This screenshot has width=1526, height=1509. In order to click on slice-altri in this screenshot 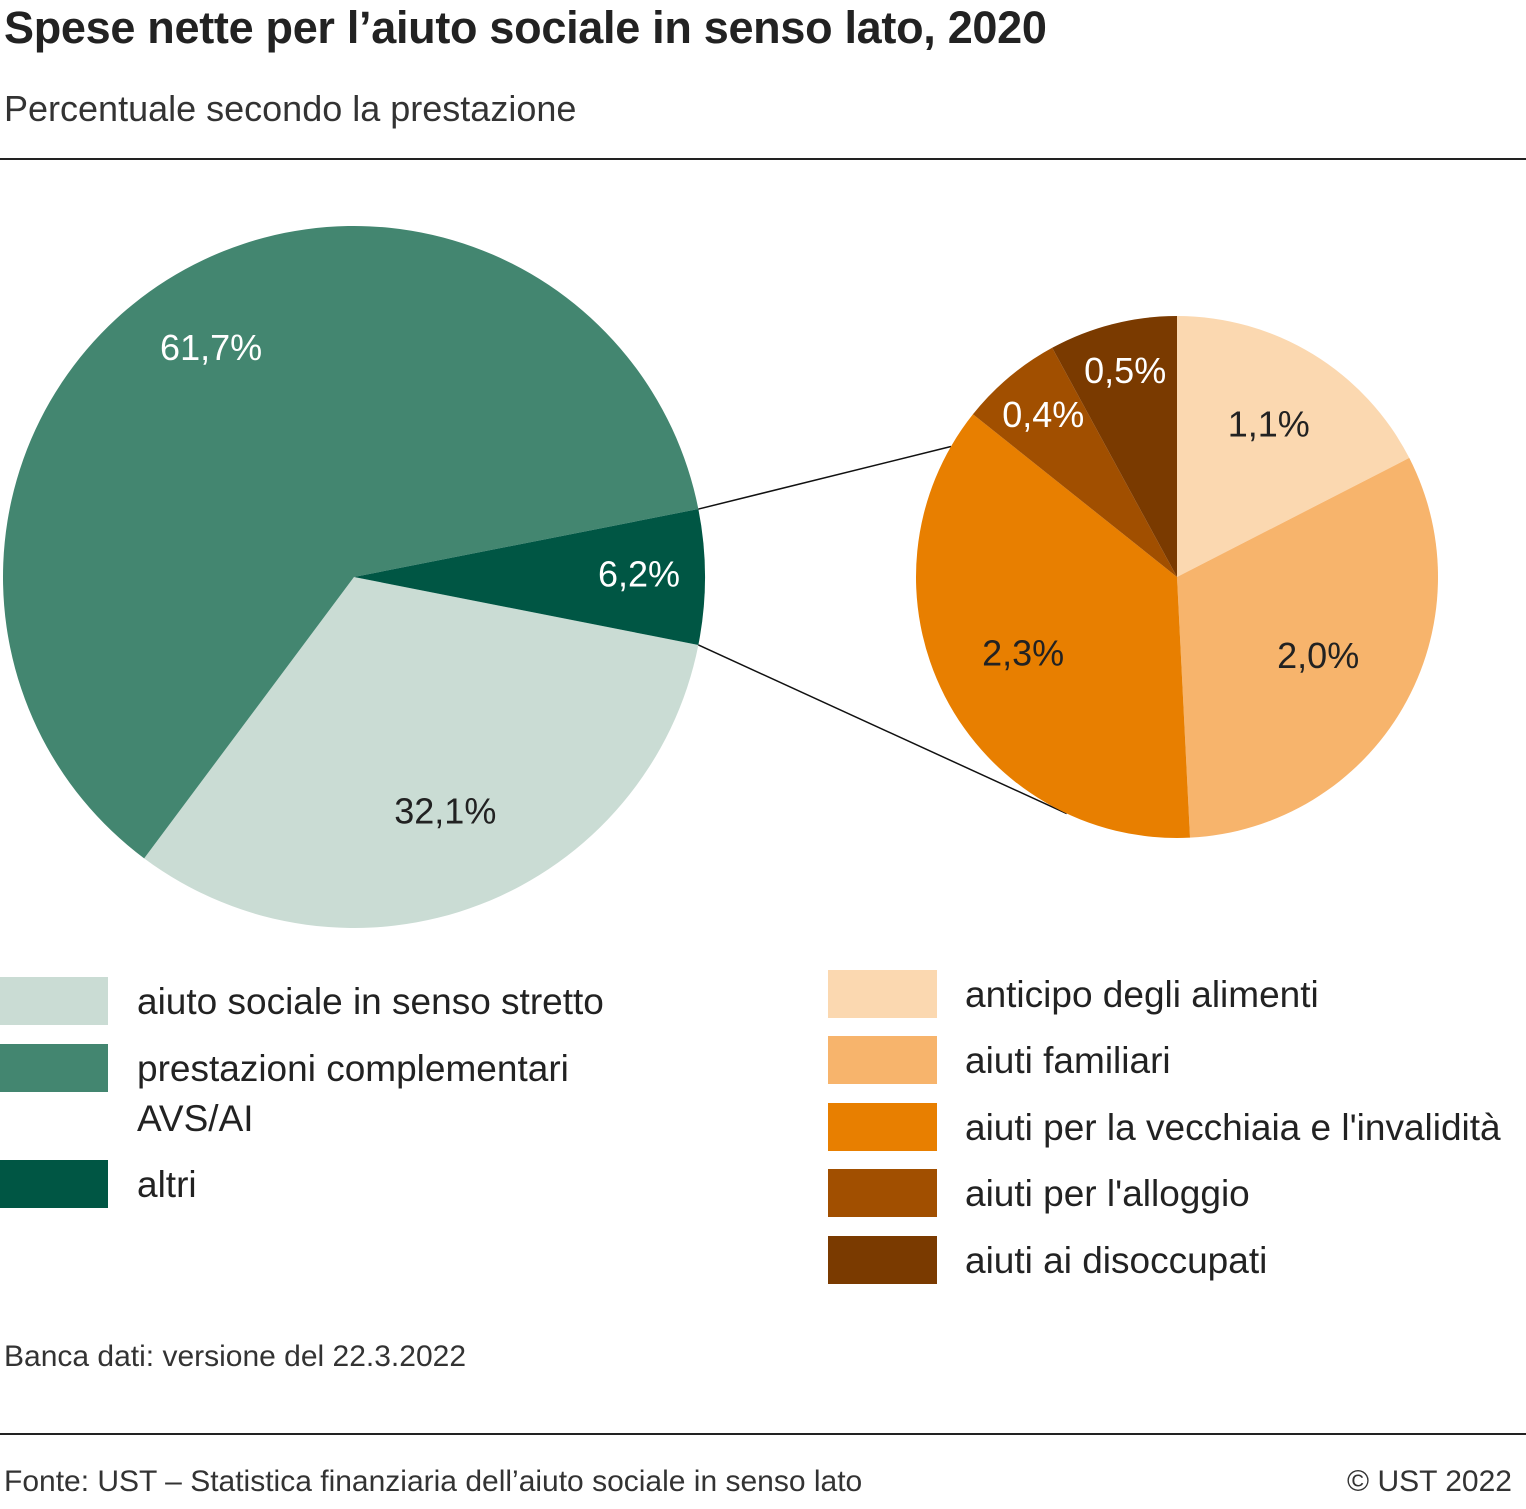, I will do `click(529, 577)`.